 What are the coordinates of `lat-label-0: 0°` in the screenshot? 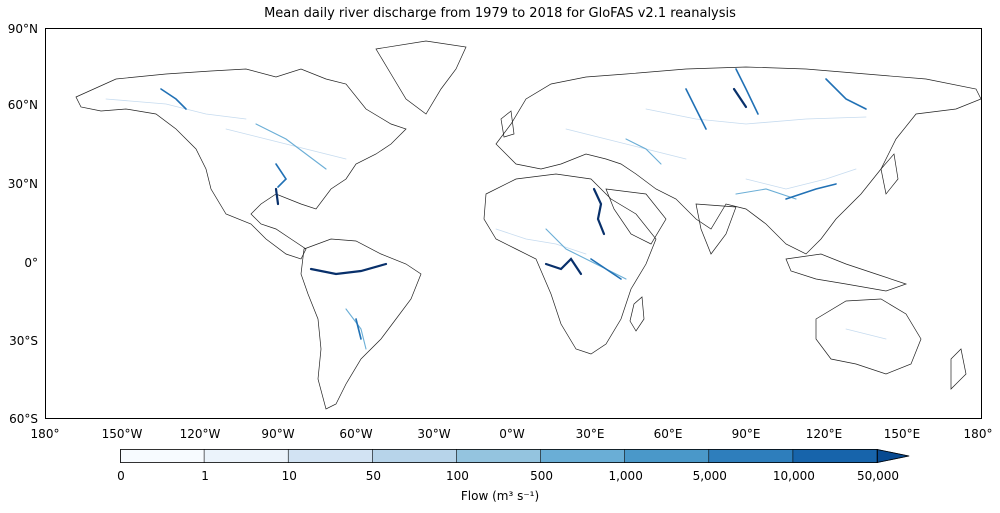 It's located at (31, 263).